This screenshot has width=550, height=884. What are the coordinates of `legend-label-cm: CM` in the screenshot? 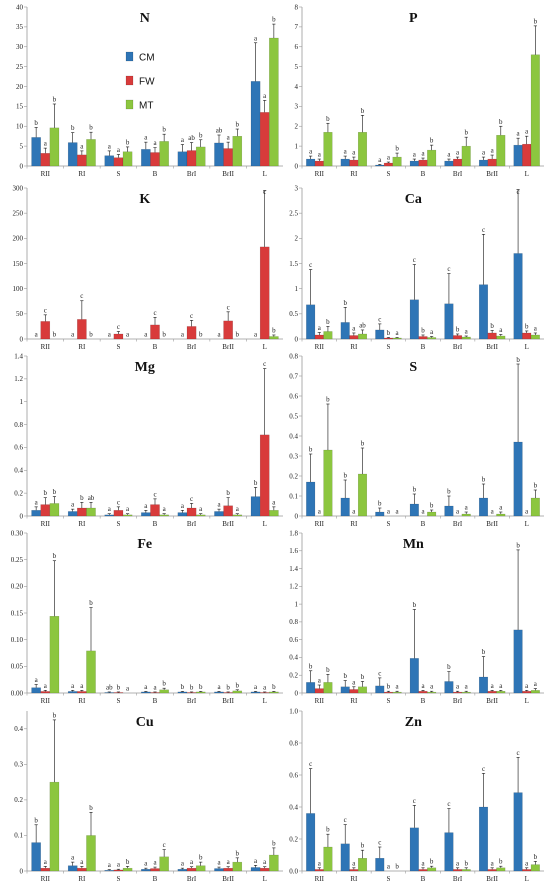 It's located at (147, 58).